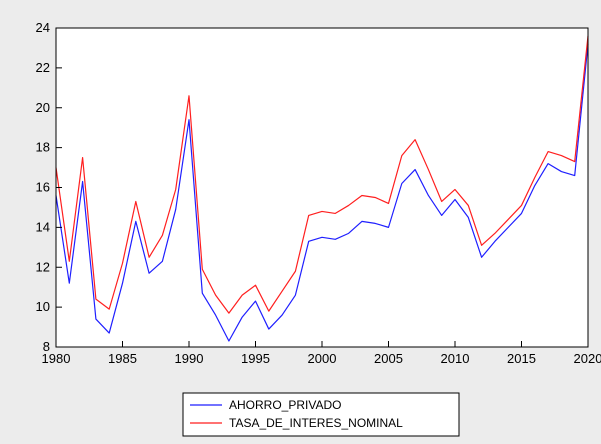 The width and height of the screenshot is (601, 444). I want to click on x-tick-label: 1985, so click(122, 358).